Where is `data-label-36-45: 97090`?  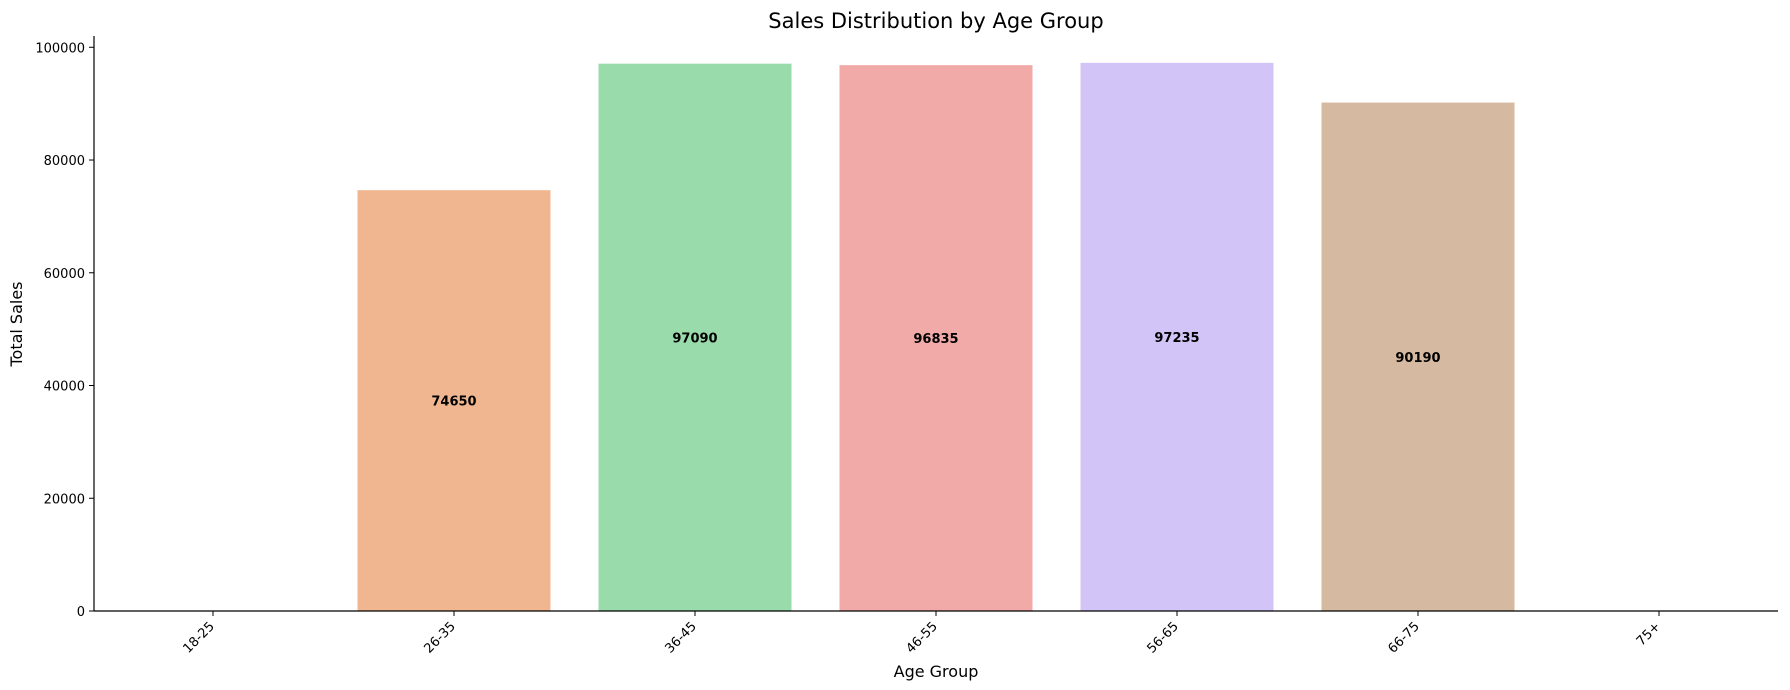 data-label-36-45: 97090 is located at coordinates (694, 338).